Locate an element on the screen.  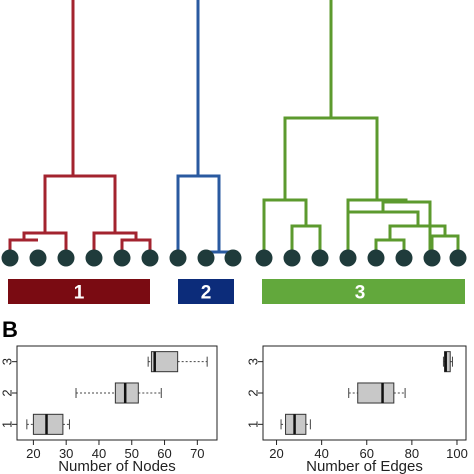
panel-b-letter: B is located at coordinates (10, 329).